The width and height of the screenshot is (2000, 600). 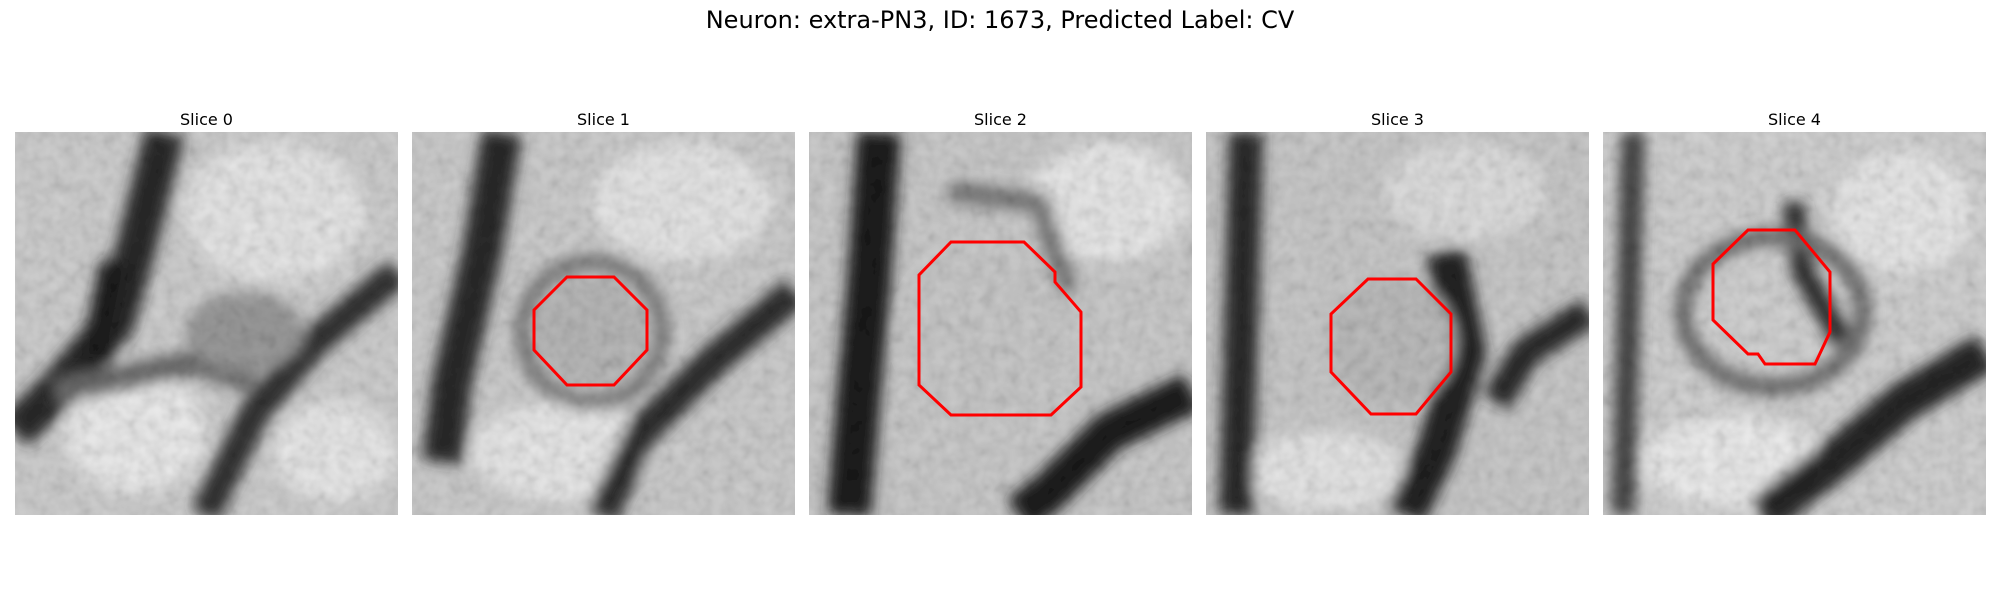 I want to click on panel-slice-1: Slice 1, so click(x=603, y=311).